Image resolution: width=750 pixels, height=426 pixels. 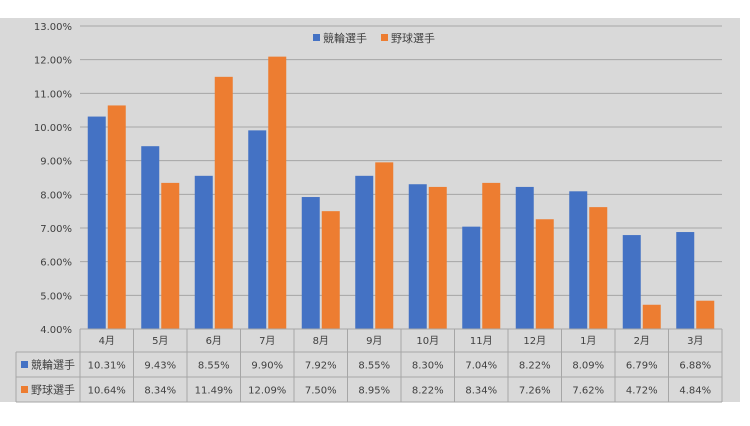 I want to click on x-category-label: 7月, so click(x=267, y=341).